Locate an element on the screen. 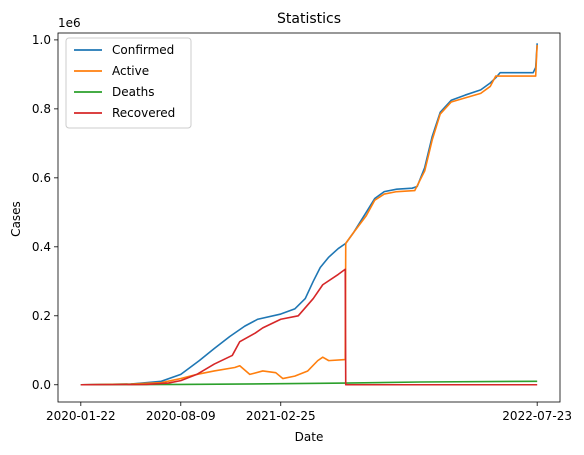 The image size is (584, 455). legend: Confirmed Active Deaths Recovered is located at coordinates (128, 83).